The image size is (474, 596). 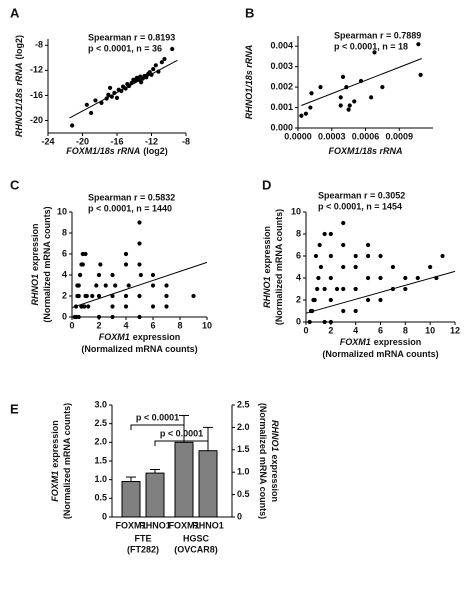 I want to click on y-axis-label: RHNO1/18s rRNA, so click(x=249, y=82).